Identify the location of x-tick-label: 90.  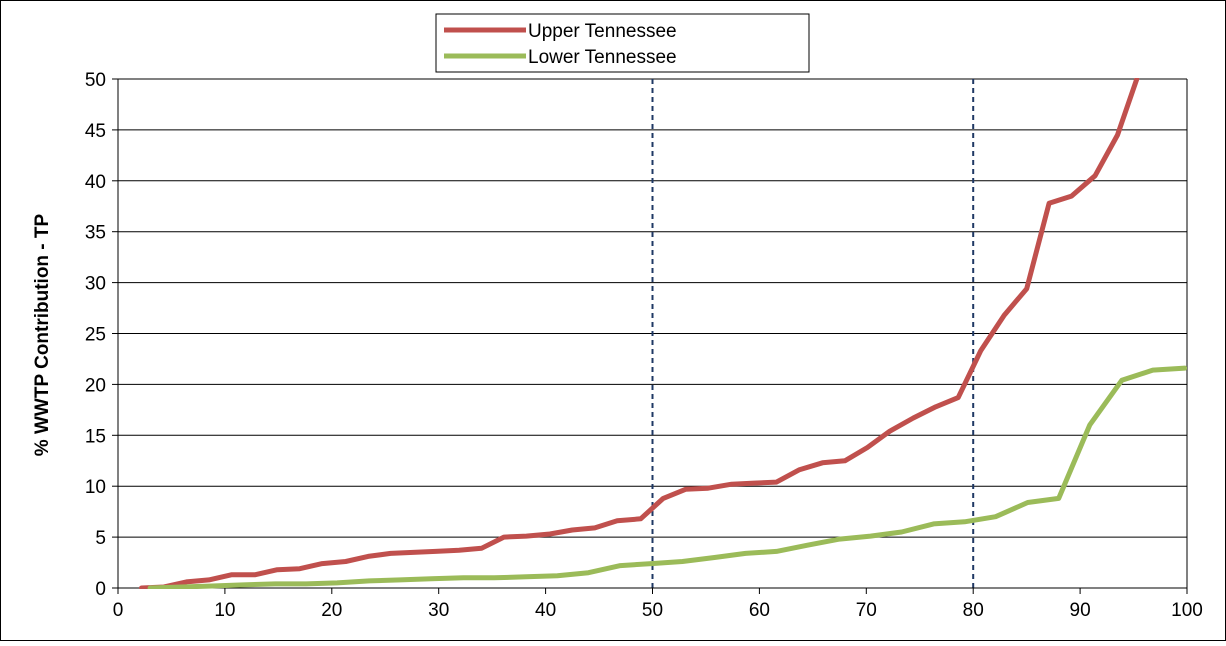
(1080, 610).